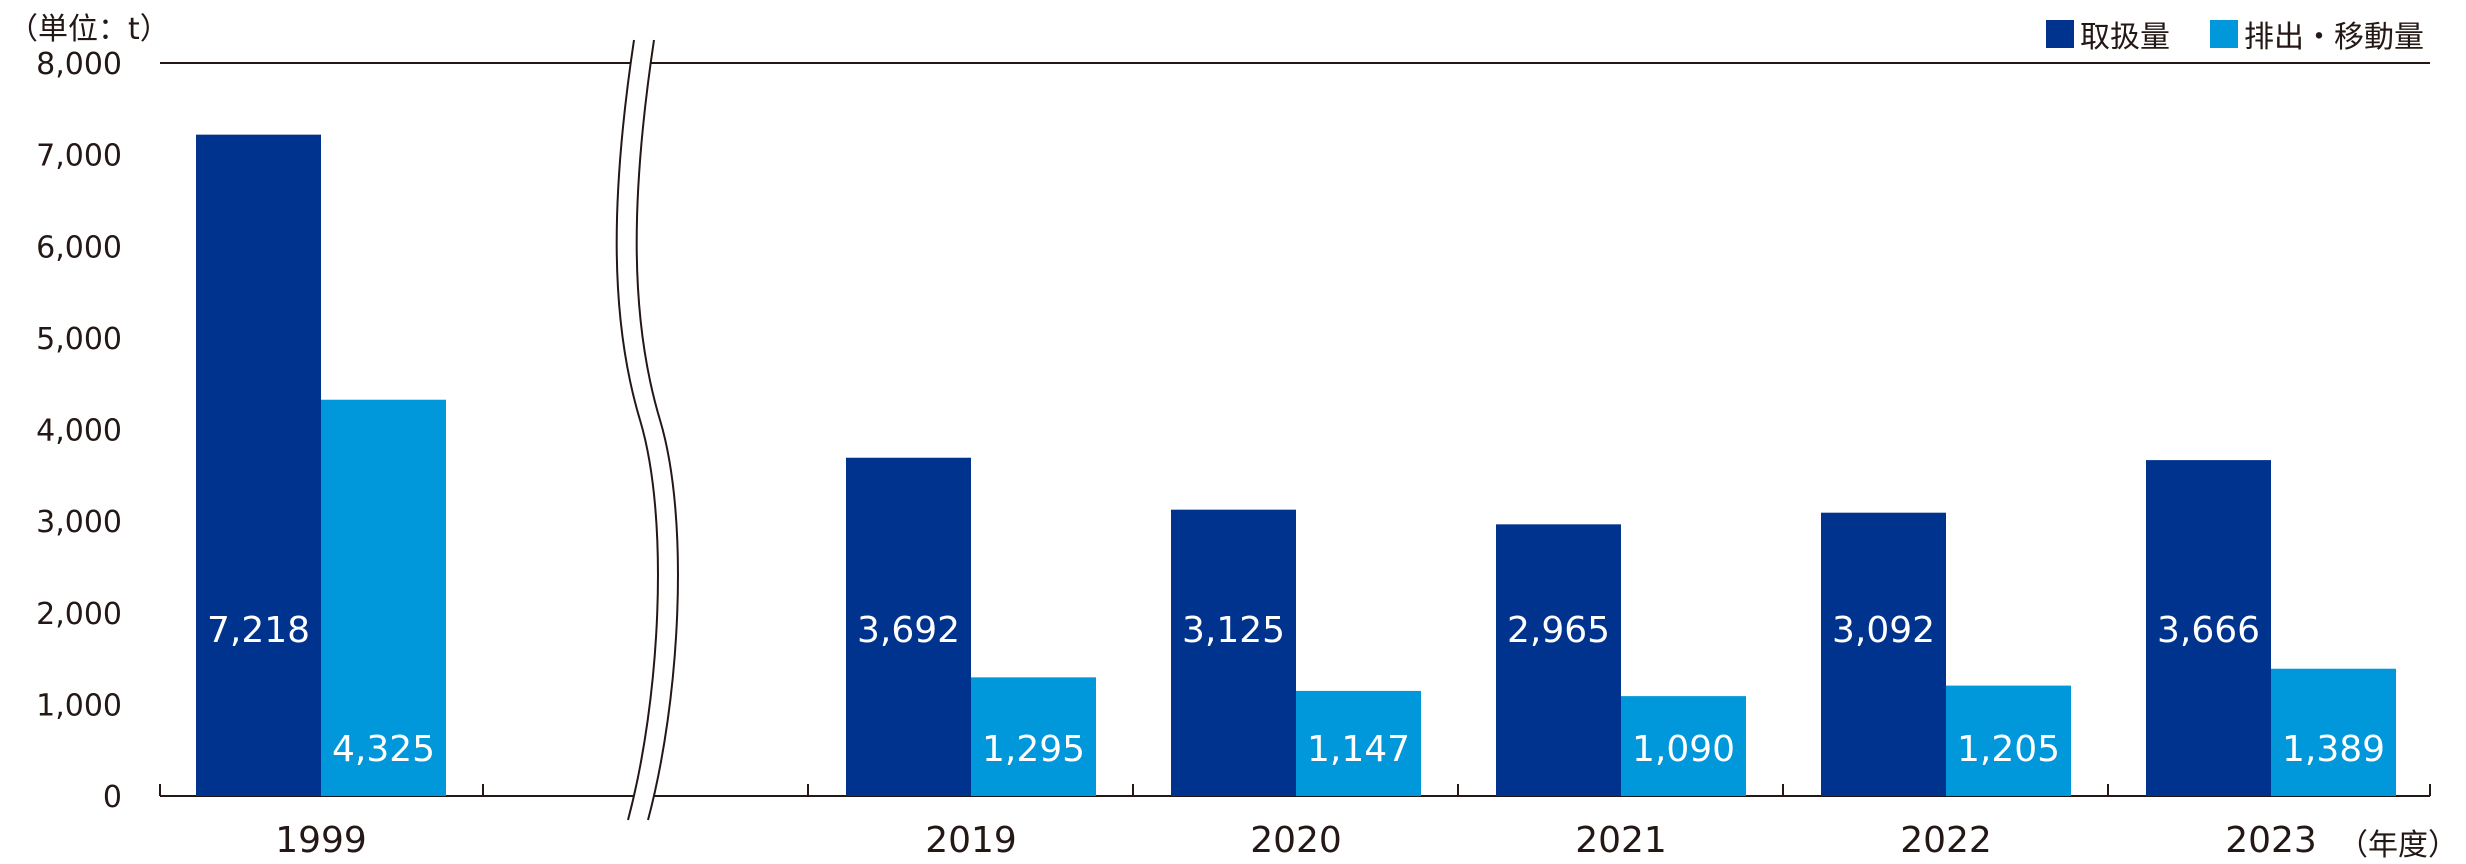 The height and width of the screenshot is (864, 2466). What do you see at coordinates (79, 614) in the screenshot?
I see `y-tick-label: 2,000` at bounding box center [79, 614].